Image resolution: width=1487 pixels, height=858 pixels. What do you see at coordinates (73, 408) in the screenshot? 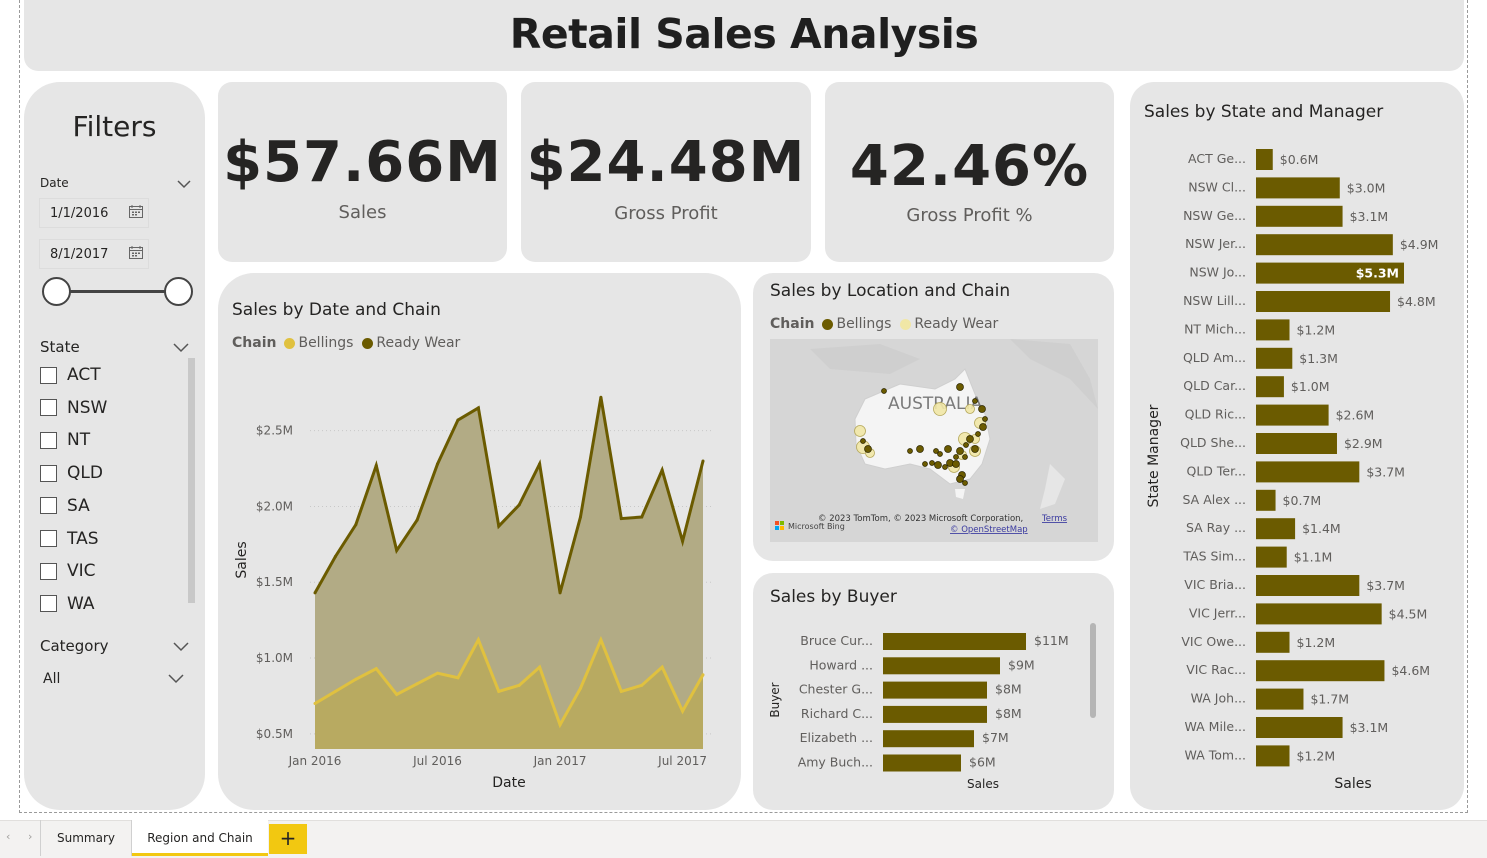
I see `state-option-nsw: NSW` at bounding box center [73, 408].